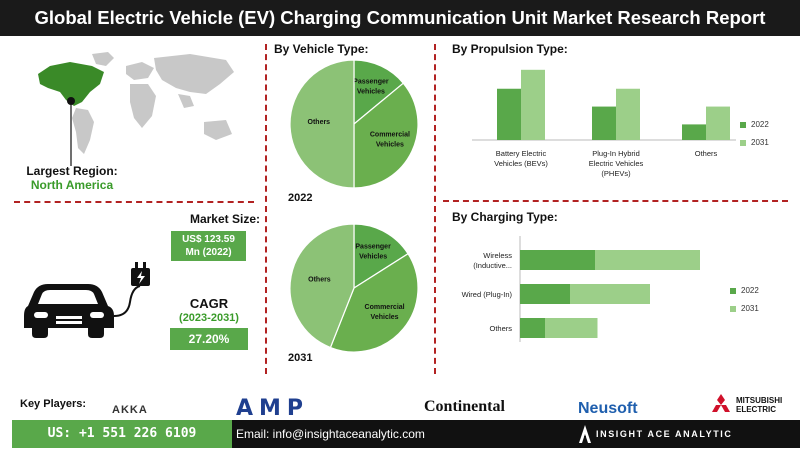 This screenshot has height=450, width=800. Describe the element at coordinates (224, 219) in the screenshot. I see `market-size-label: Market Size:` at that location.